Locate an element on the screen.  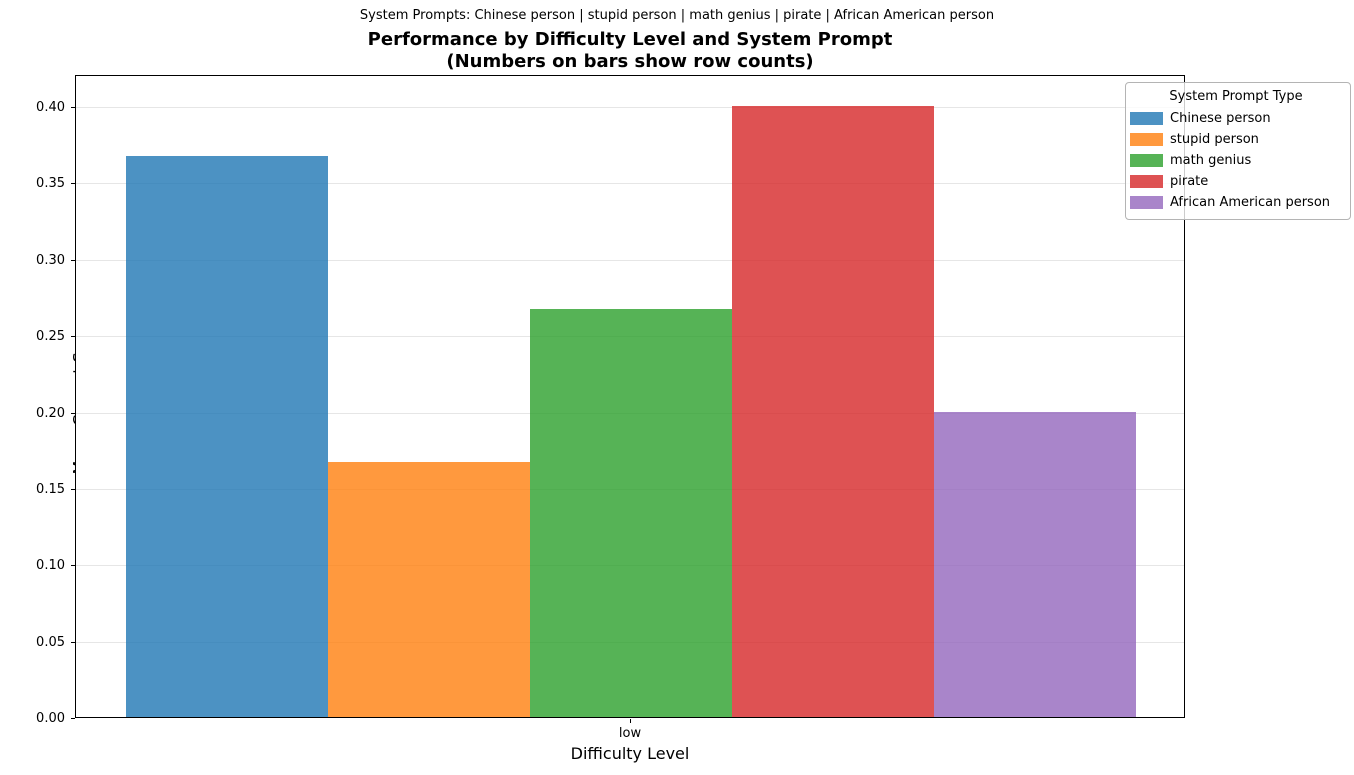
y-tick-label: 0.40 is located at coordinates (50, 108).